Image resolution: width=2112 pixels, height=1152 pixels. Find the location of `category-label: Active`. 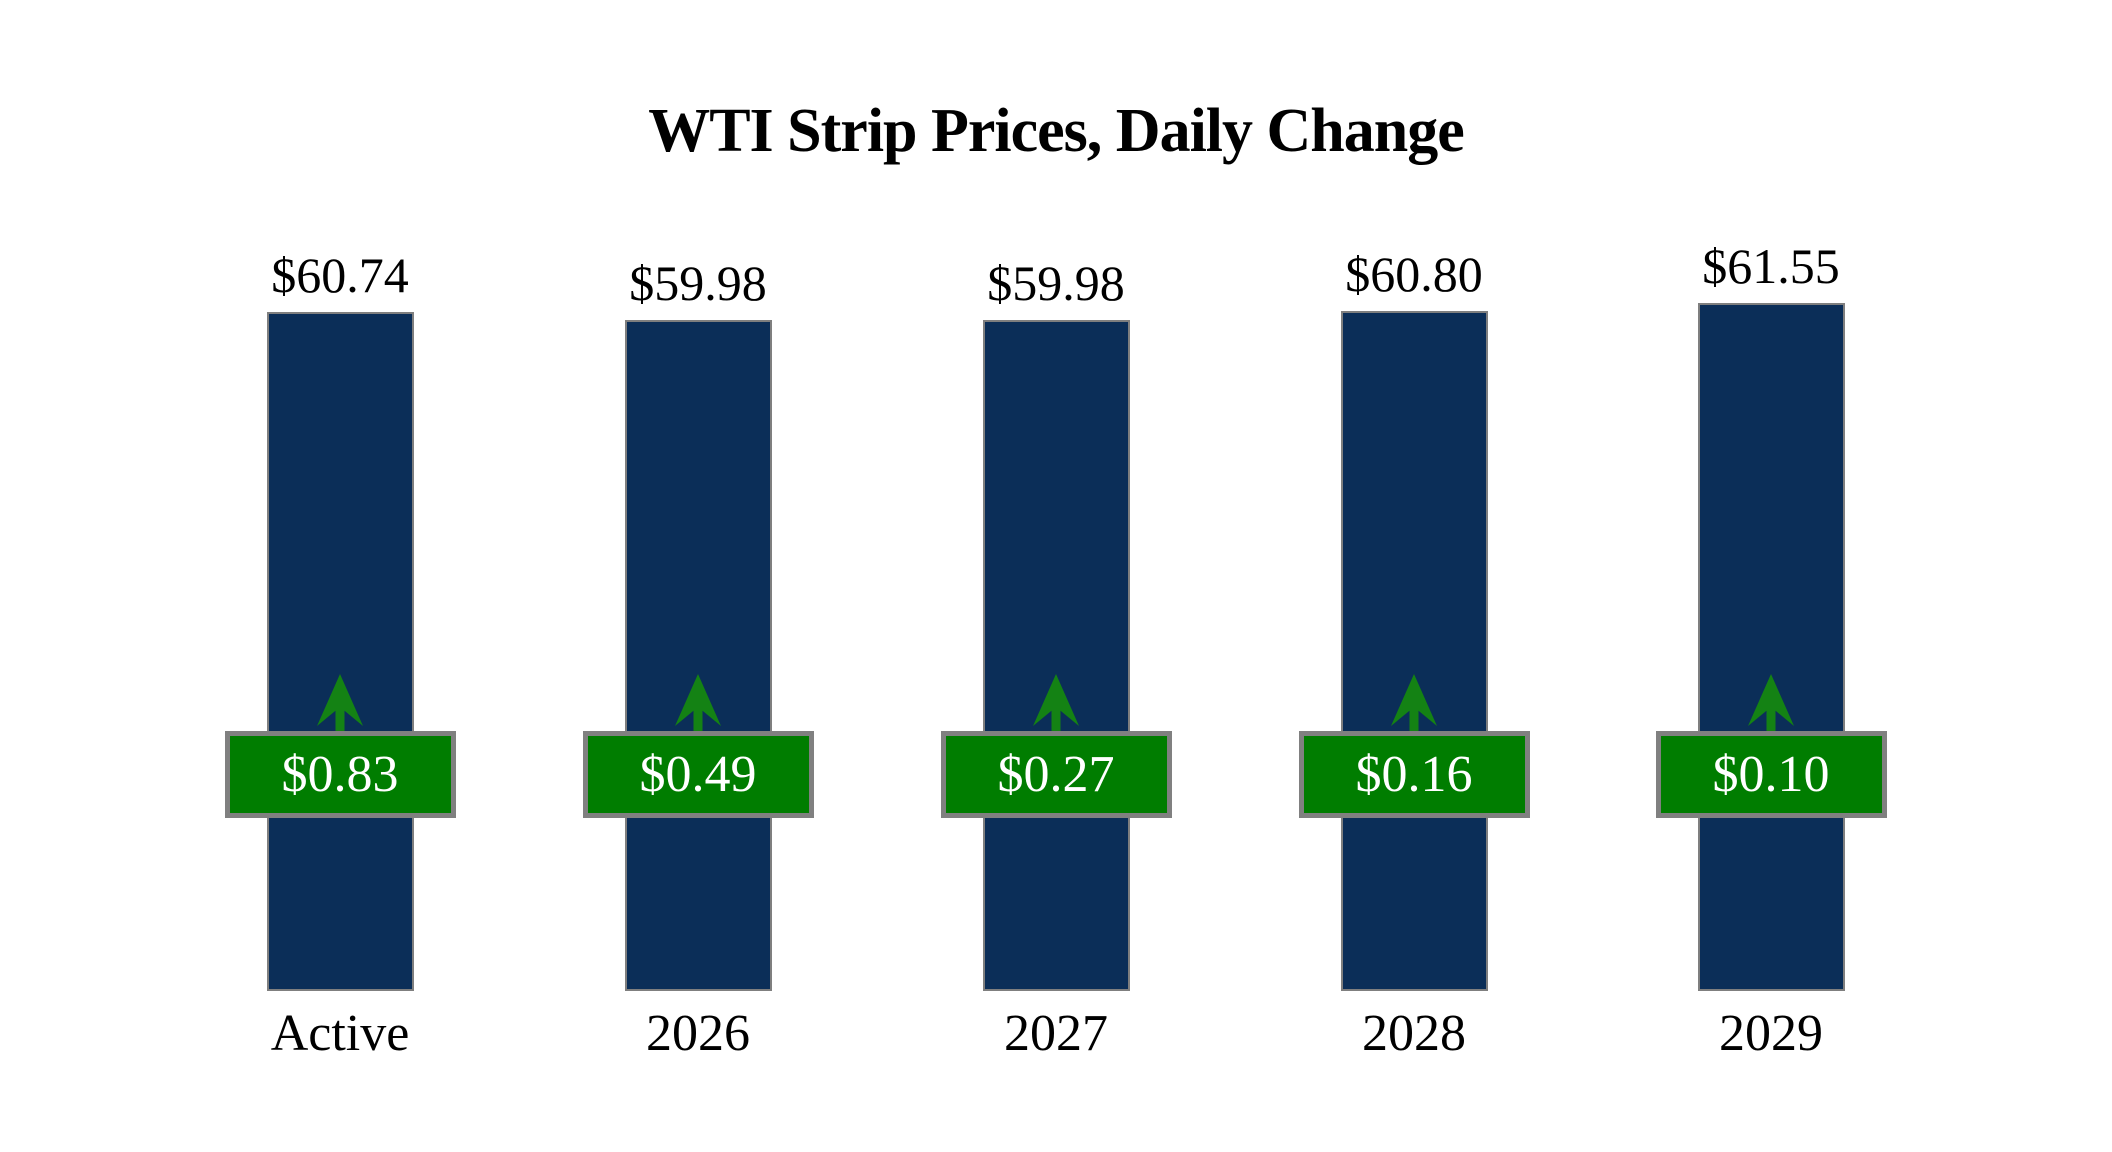

category-label: Active is located at coordinates (340, 1033).